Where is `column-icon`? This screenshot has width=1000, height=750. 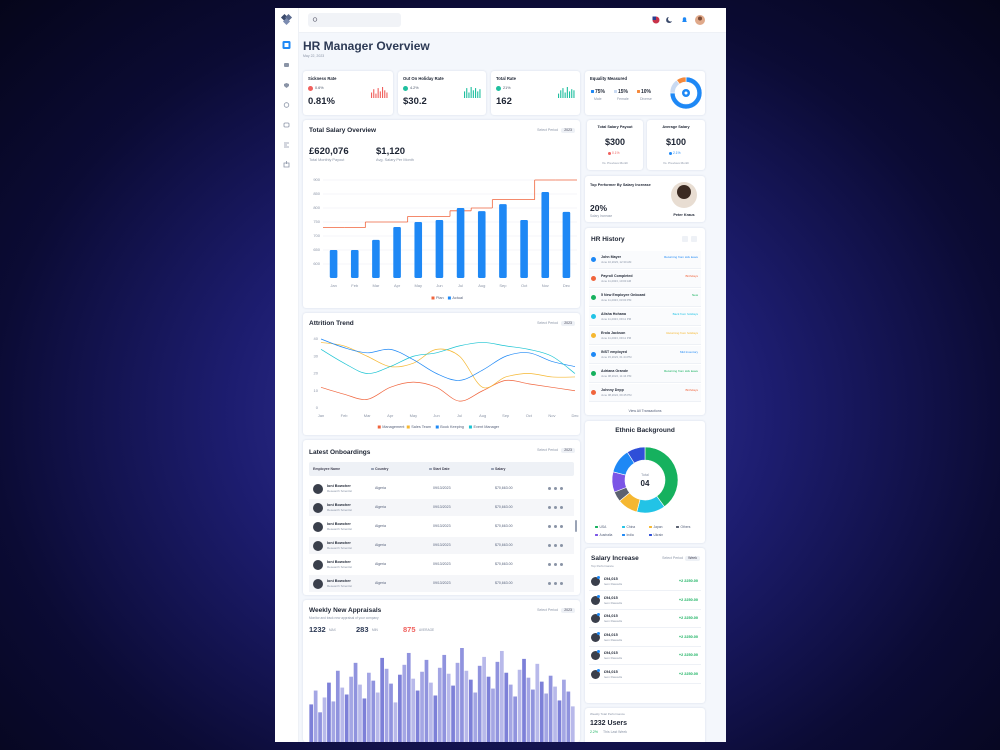 column-icon is located at coordinates (430, 468).